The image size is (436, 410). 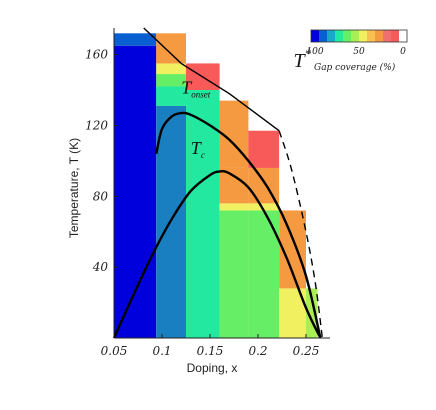 I want to click on legend-colorbar, so click(x=359, y=36).